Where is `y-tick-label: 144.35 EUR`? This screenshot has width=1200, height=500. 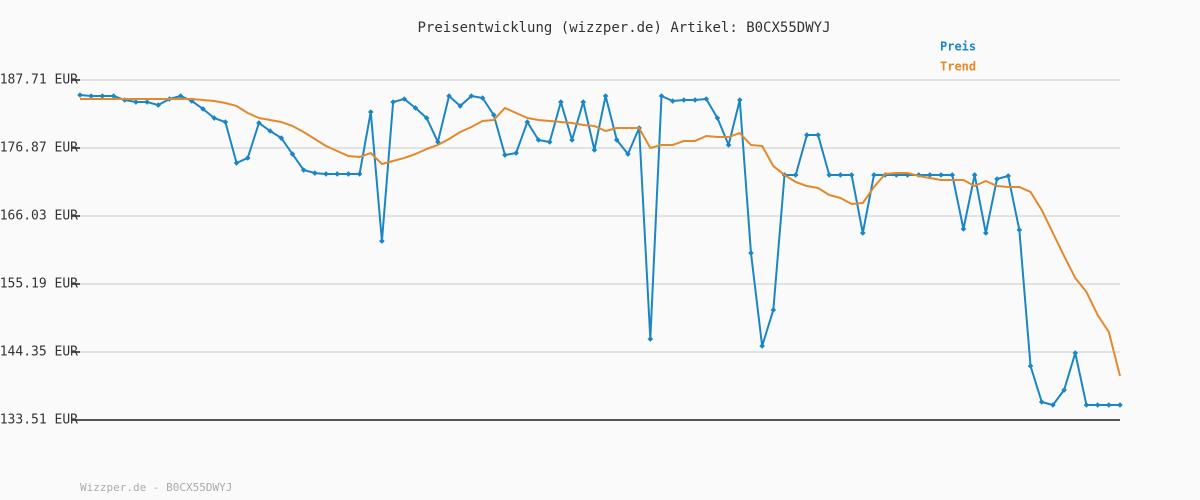 y-tick-label: 144.35 EUR is located at coordinates (39, 352).